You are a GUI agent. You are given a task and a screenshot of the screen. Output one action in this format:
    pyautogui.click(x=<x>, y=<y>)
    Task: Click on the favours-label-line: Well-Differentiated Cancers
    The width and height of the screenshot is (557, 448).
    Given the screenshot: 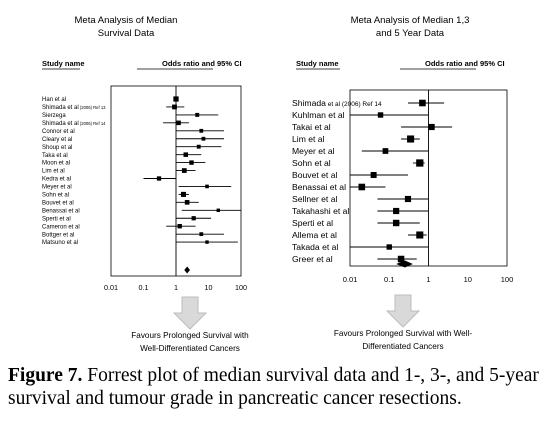 What is the action you would take?
    pyautogui.click(x=190, y=348)
    